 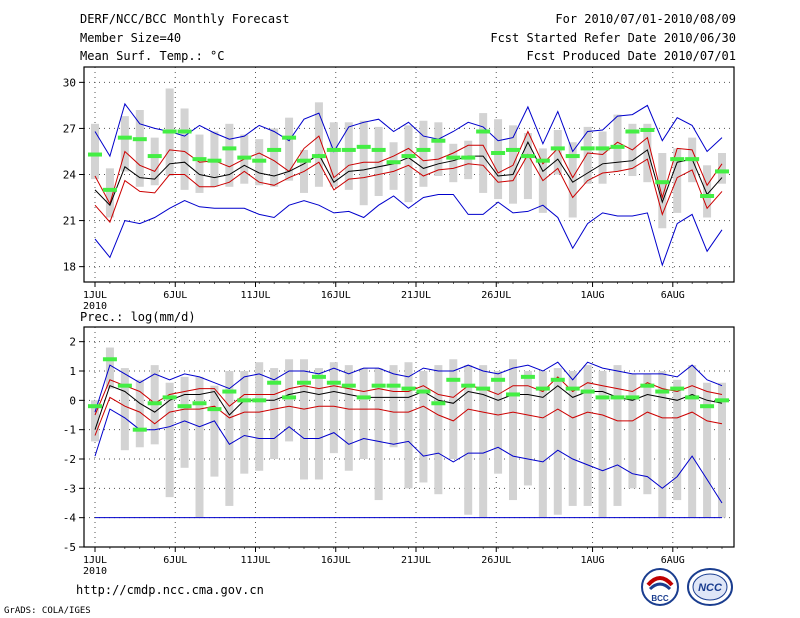 I want to click on y-tick-label: -4, so click(x=70, y=518).